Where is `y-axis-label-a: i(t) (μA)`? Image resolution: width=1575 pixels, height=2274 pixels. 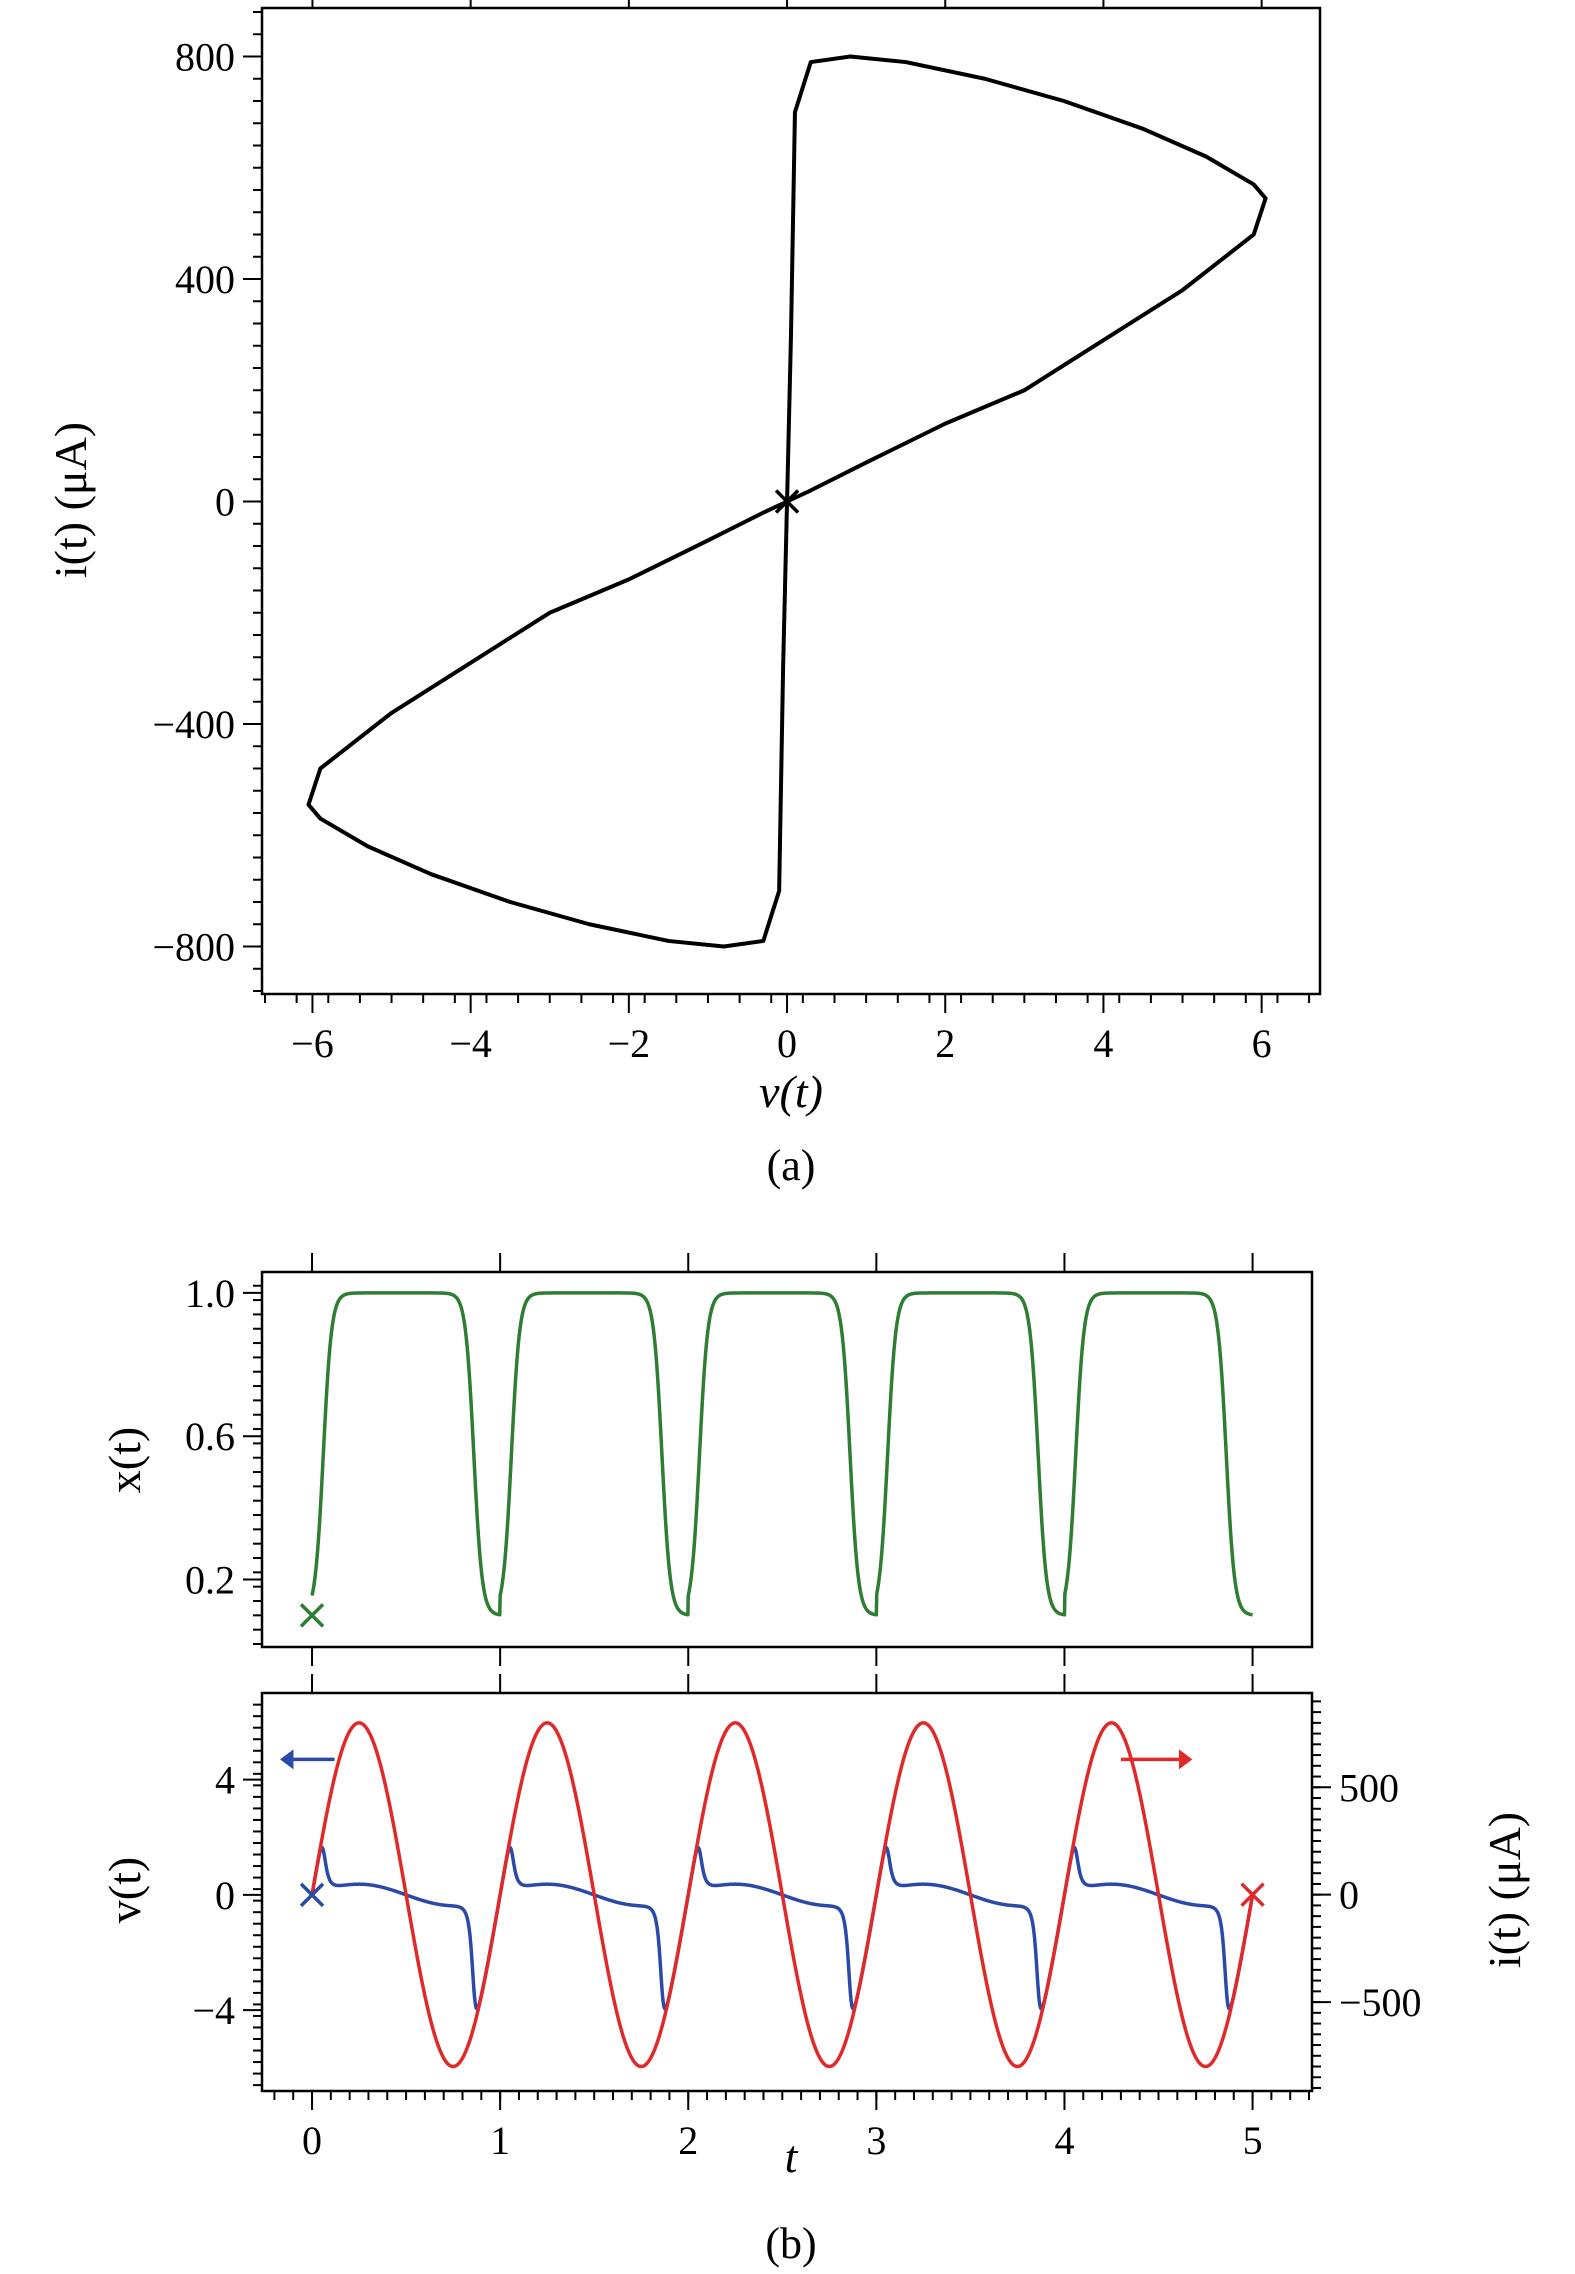 y-axis-label-a: i(t) (μA) is located at coordinates (70, 500).